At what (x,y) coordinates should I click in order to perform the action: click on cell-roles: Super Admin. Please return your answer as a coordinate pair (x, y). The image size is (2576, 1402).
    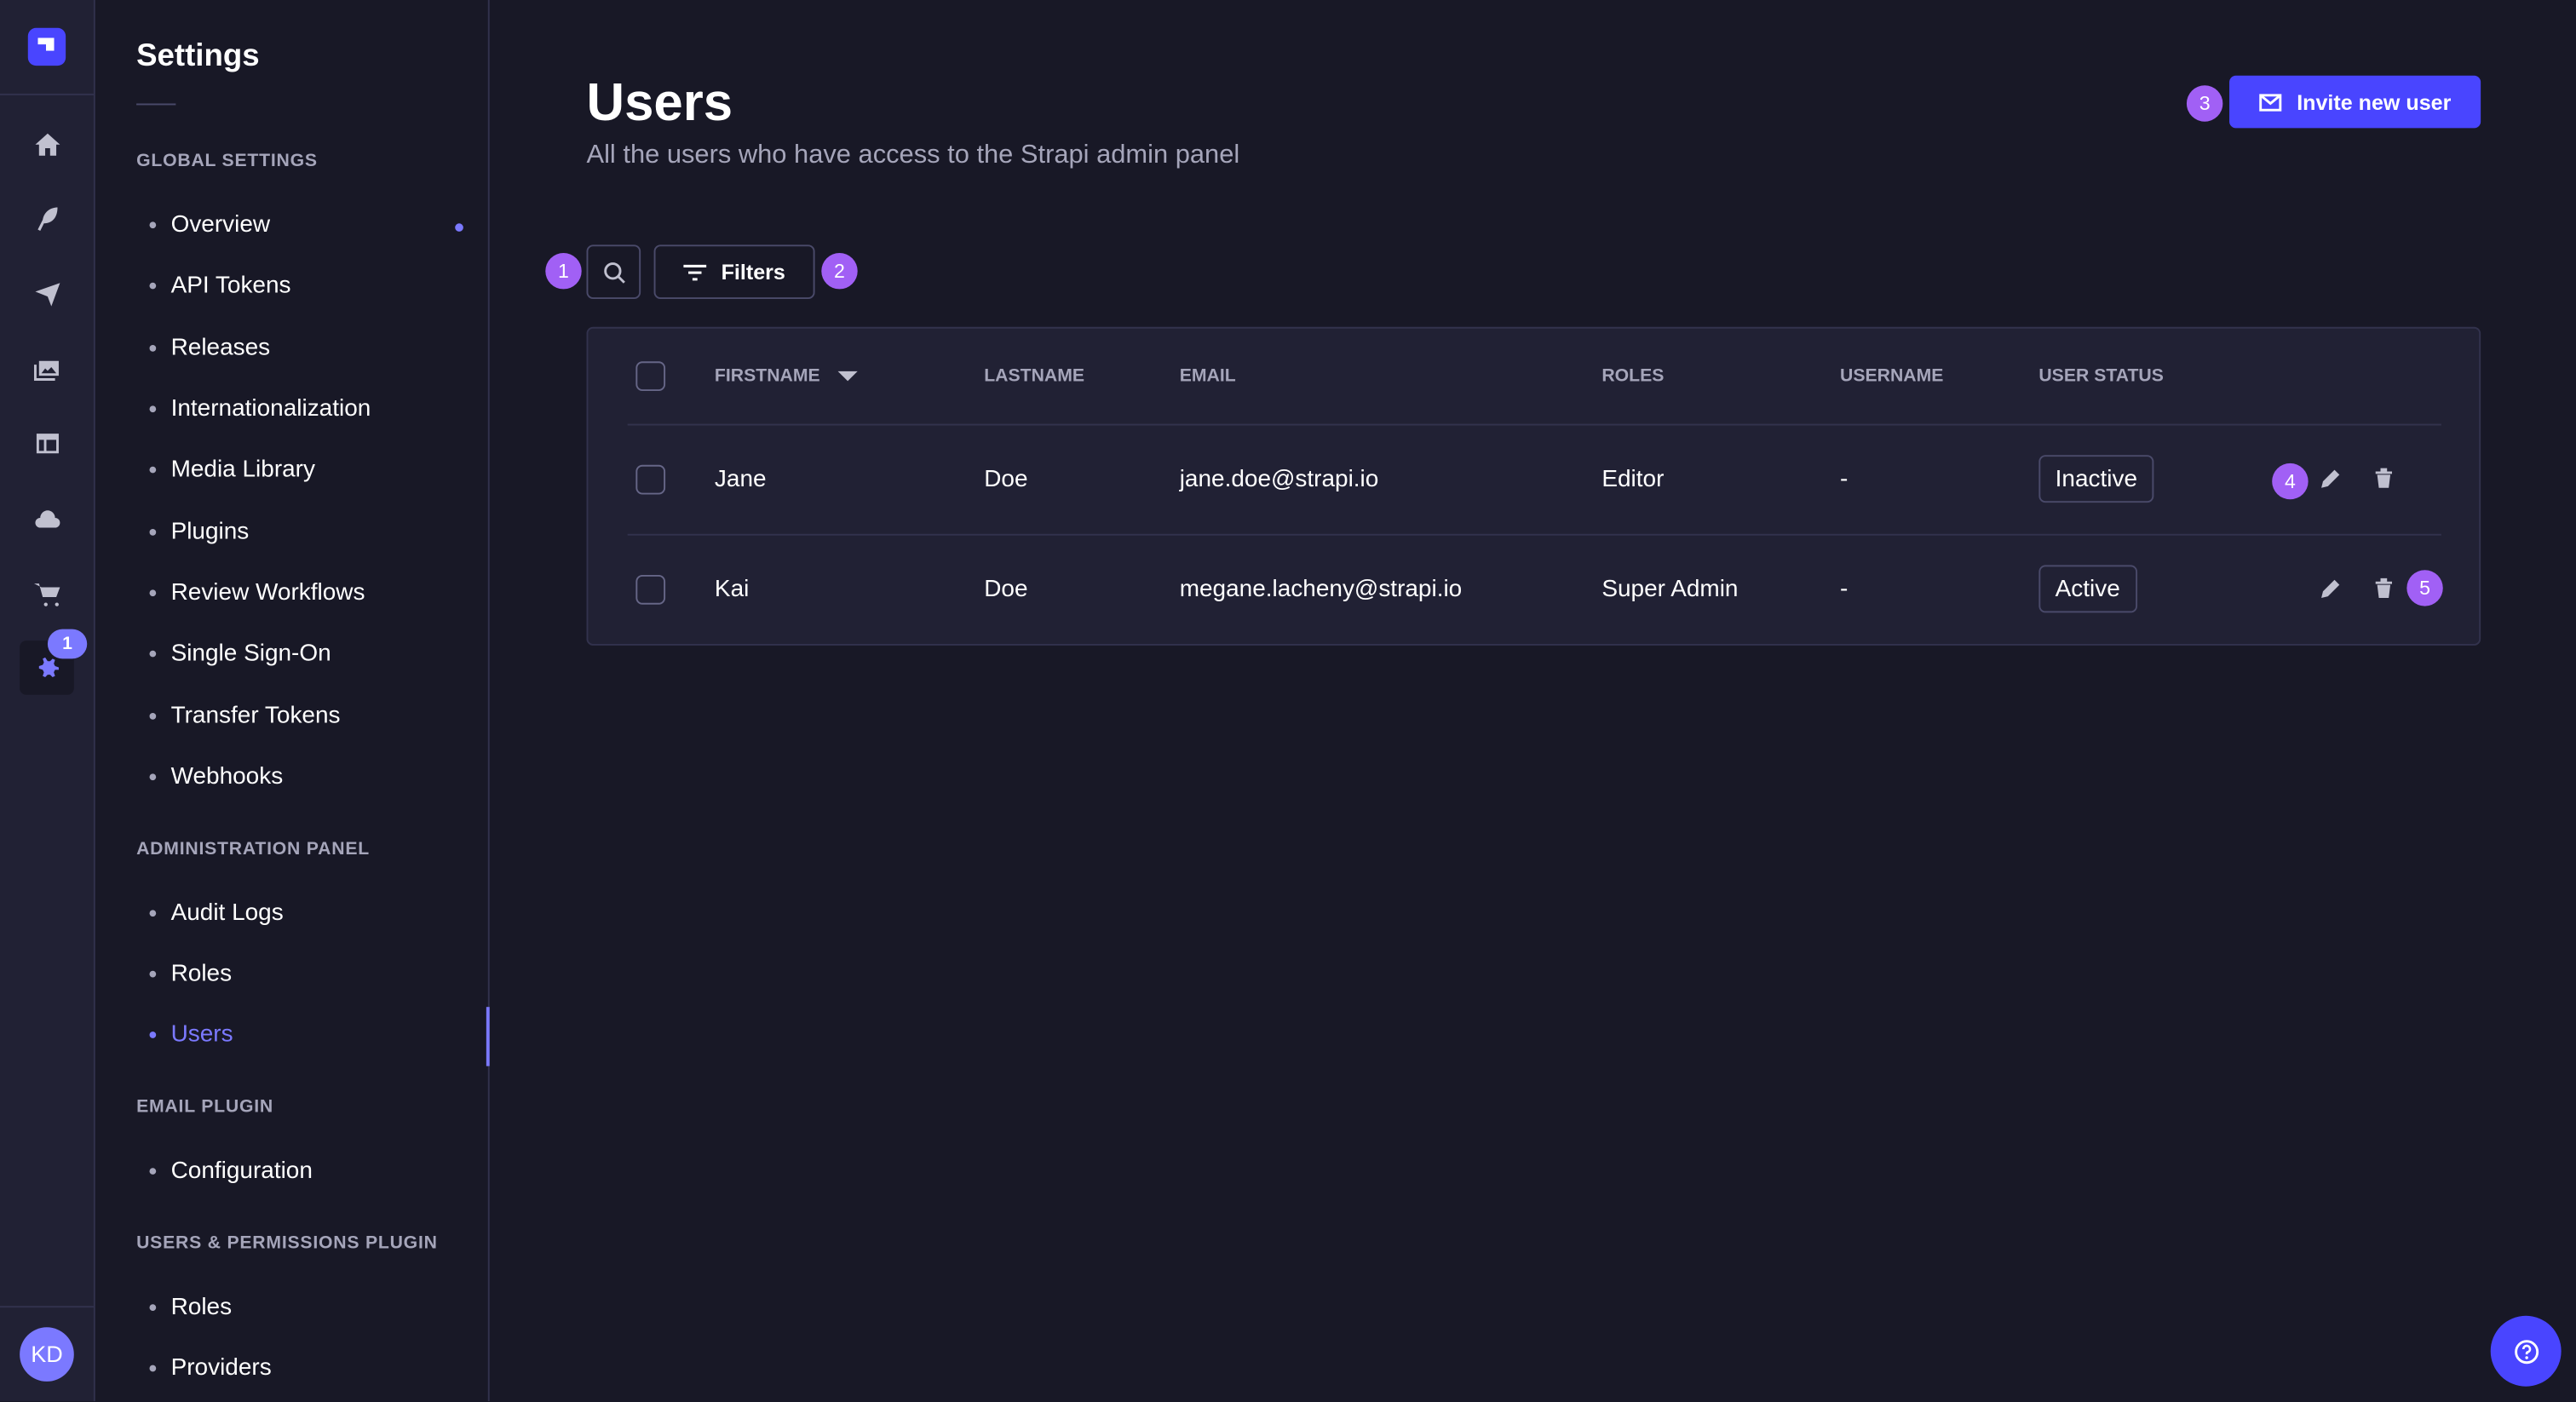
    Looking at the image, I should click on (1670, 589).